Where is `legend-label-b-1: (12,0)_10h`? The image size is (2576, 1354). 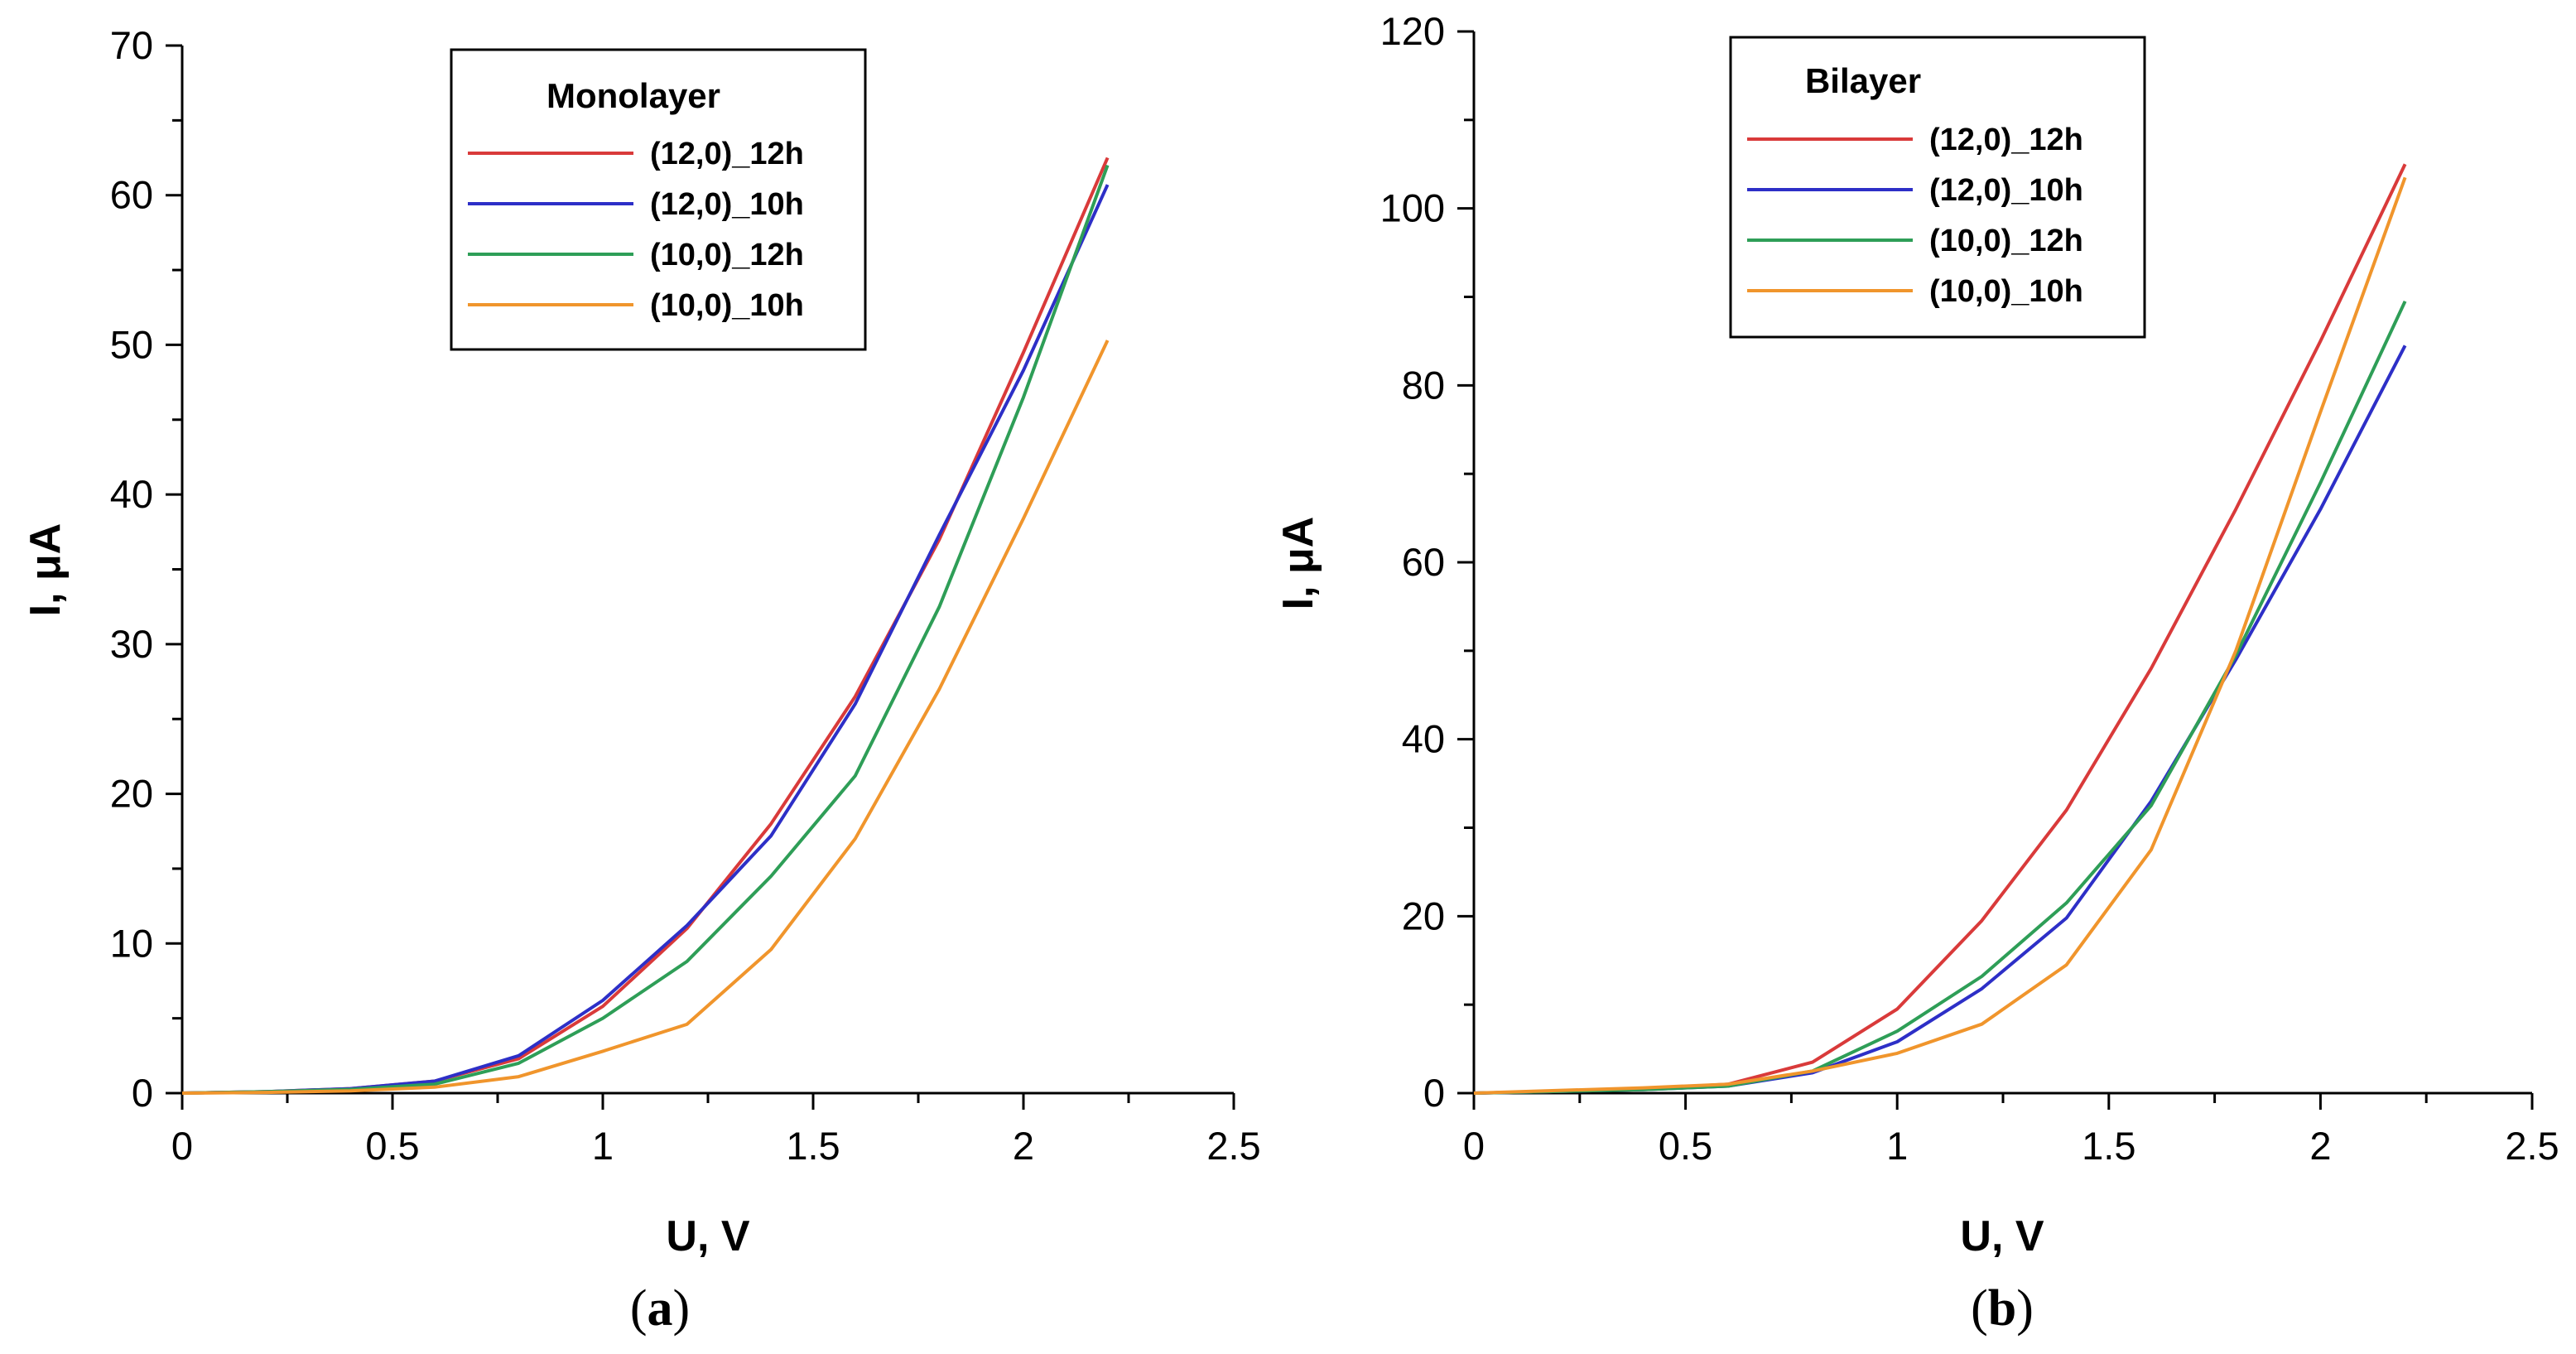
legend-label-b-1: (12,0)_10h is located at coordinates (2006, 190).